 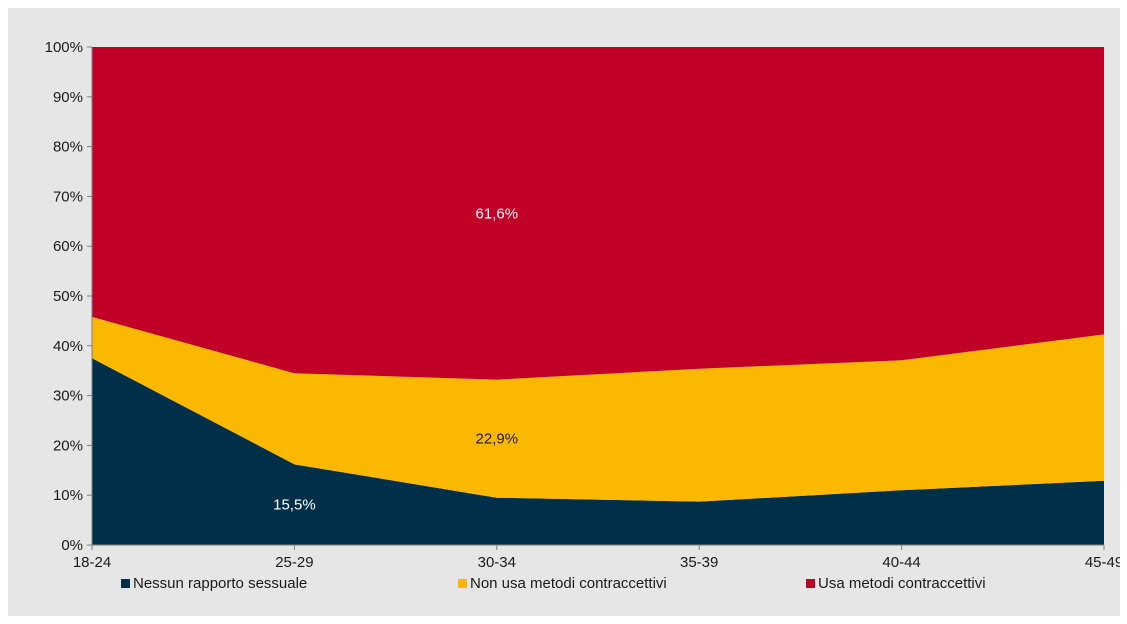 I want to click on y-tick-label: 30%, so click(x=68, y=396).